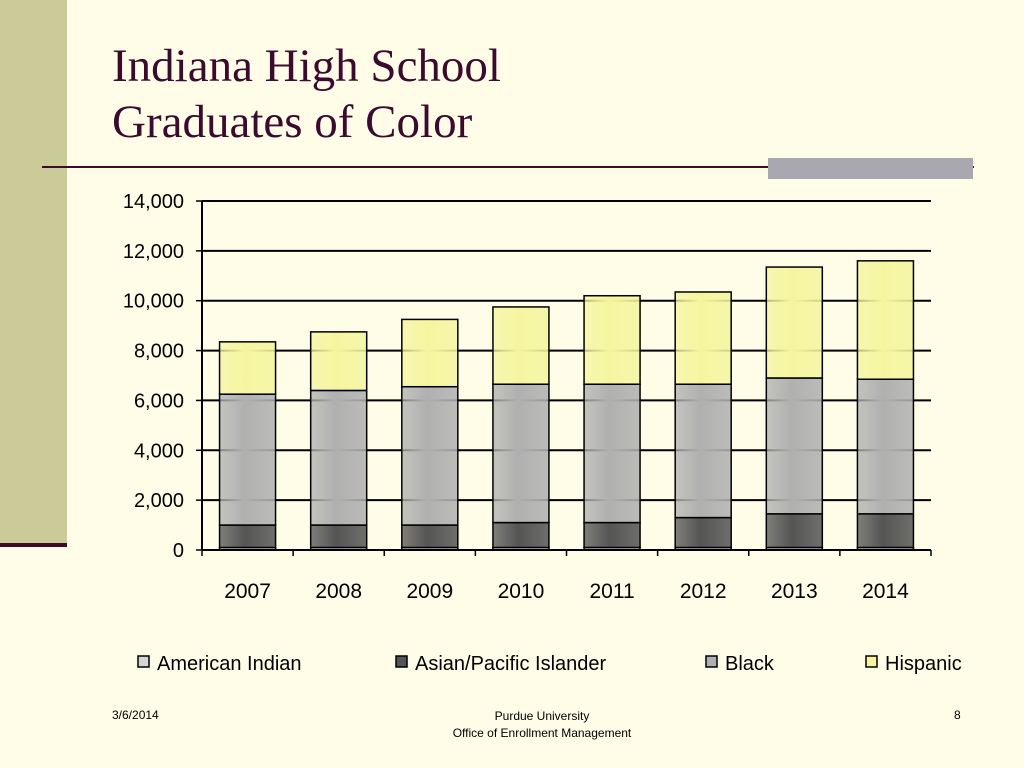  I want to click on x-tick-label: 2007, so click(247, 591).